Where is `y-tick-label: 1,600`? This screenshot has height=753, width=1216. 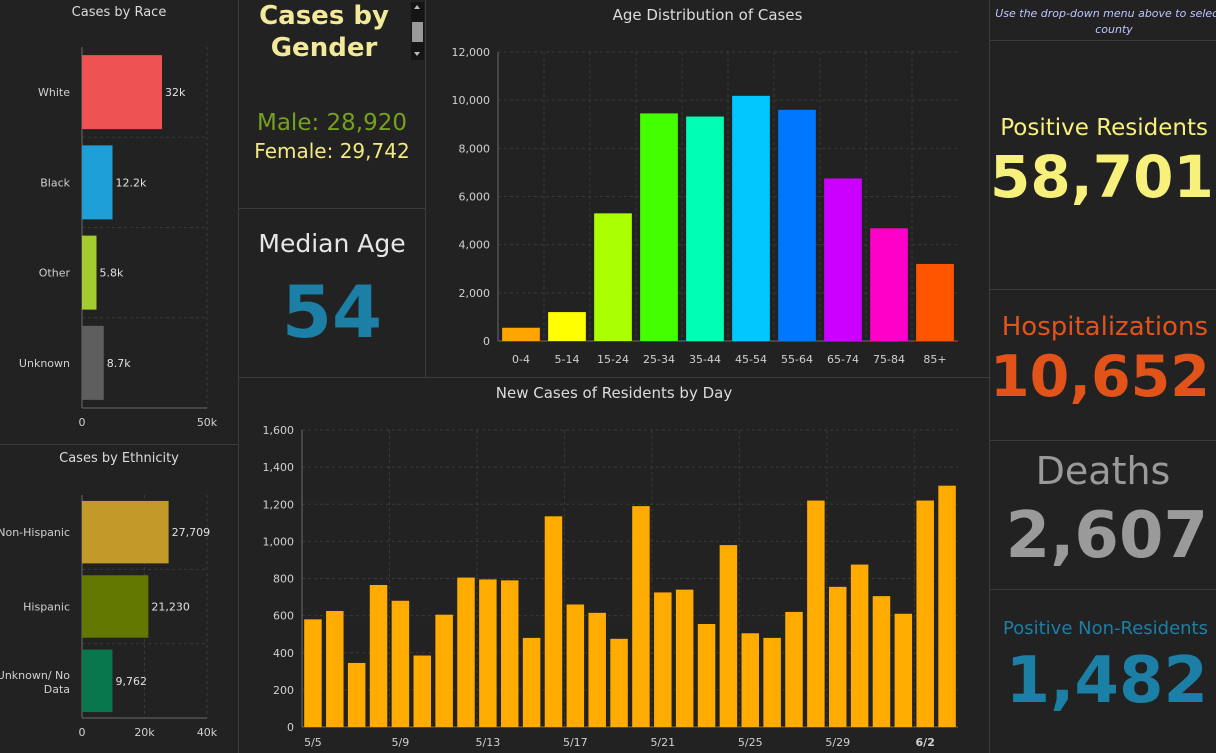 y-tick-label: 1,600 is located at coordinates (279, 430).